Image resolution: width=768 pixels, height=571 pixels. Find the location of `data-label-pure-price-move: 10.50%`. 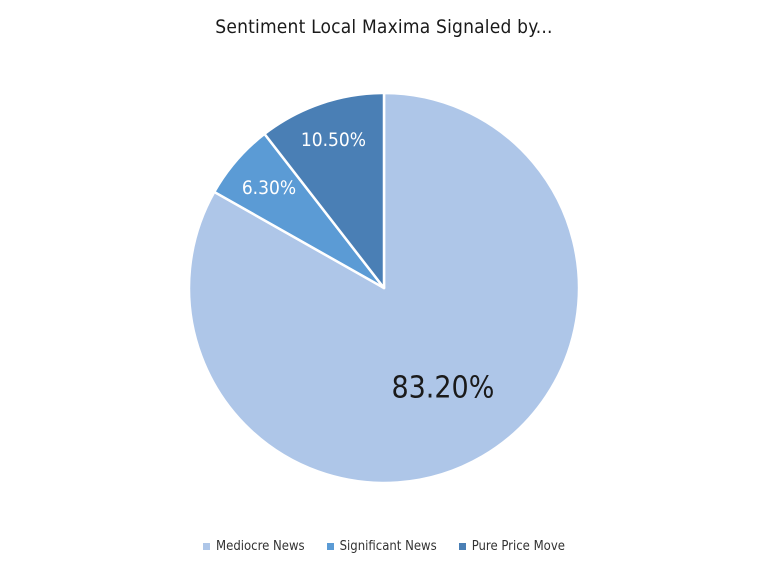

data-label-pure-price-move: 10.50% is located at coordinates (333, 140).